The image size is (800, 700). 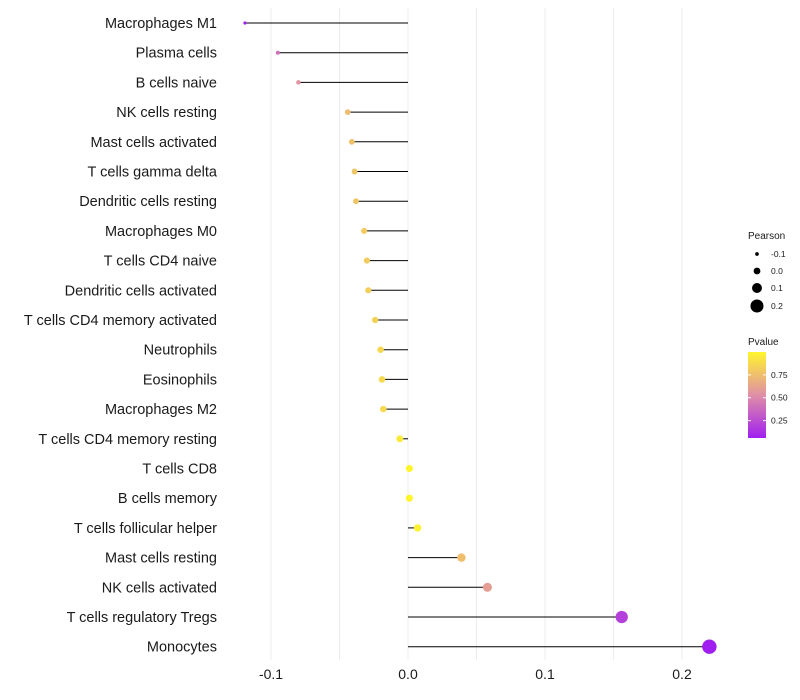 I want to click on x-tick-label: 0.1, so click(x=545, y=674).